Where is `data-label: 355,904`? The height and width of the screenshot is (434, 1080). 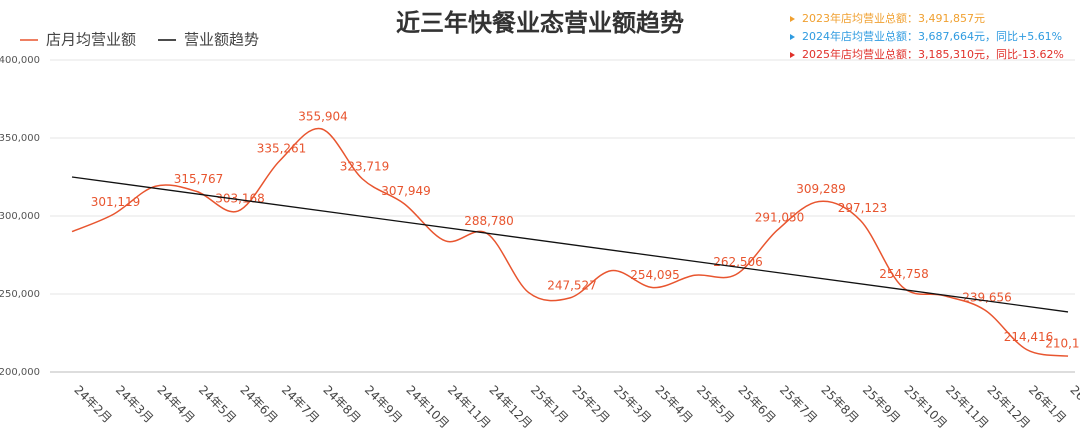
data-label: 355,904 is located at coordinates (323, 116).